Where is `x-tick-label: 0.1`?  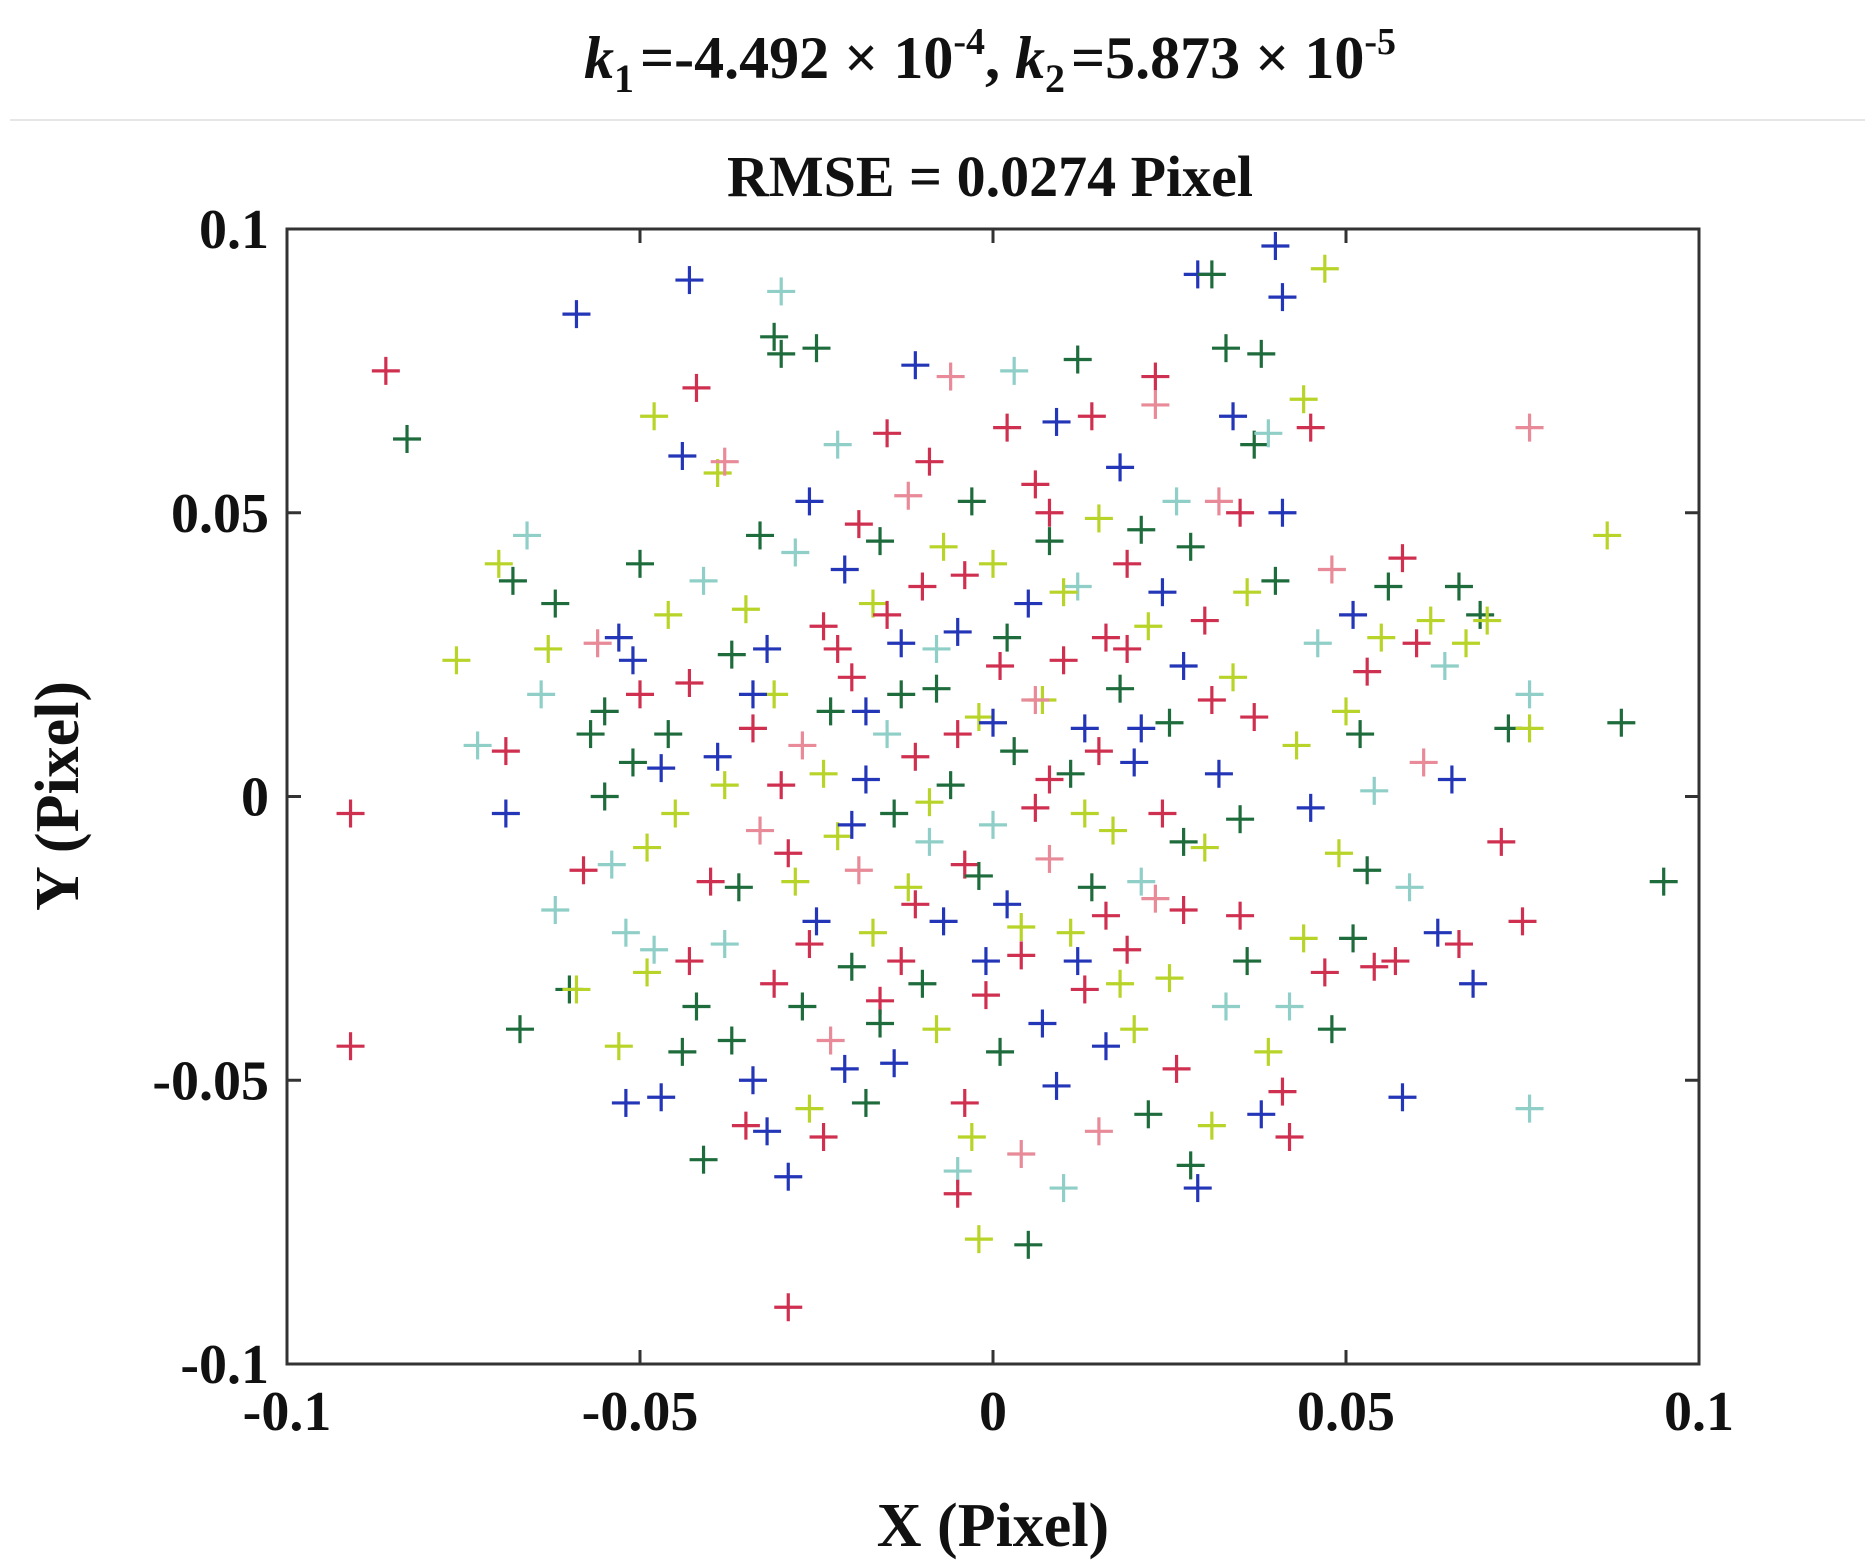 x-tick-label: 0.1 is located at coordinates (1699, 1412).